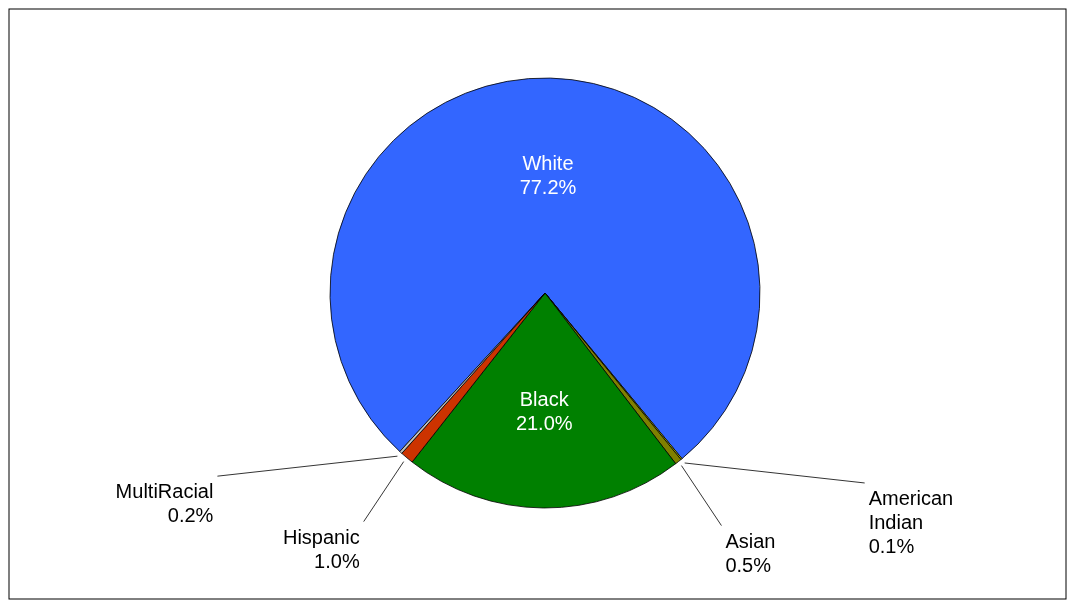 The width and height of the screenshot is (1075, 608). Describe the element at coordinates (548, 186) in the screenshot. I see `data-label: 77.2%` at that location.